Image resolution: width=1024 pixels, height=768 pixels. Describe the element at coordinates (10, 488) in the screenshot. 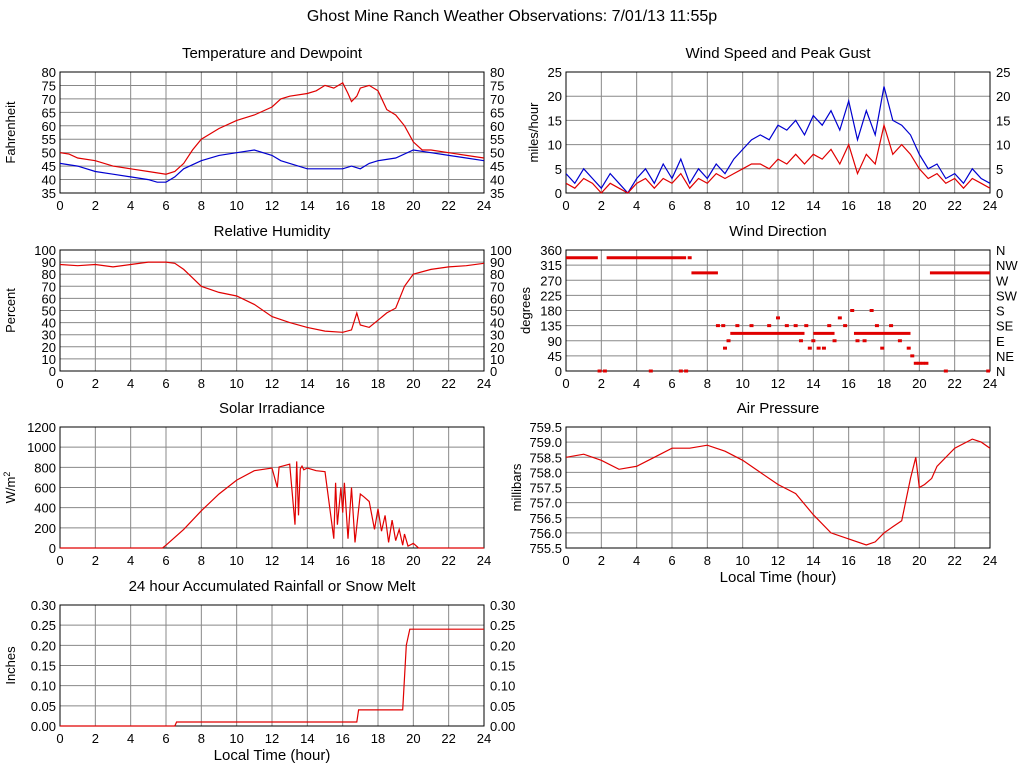

I see `y-axis-label: W/m2` at that location.